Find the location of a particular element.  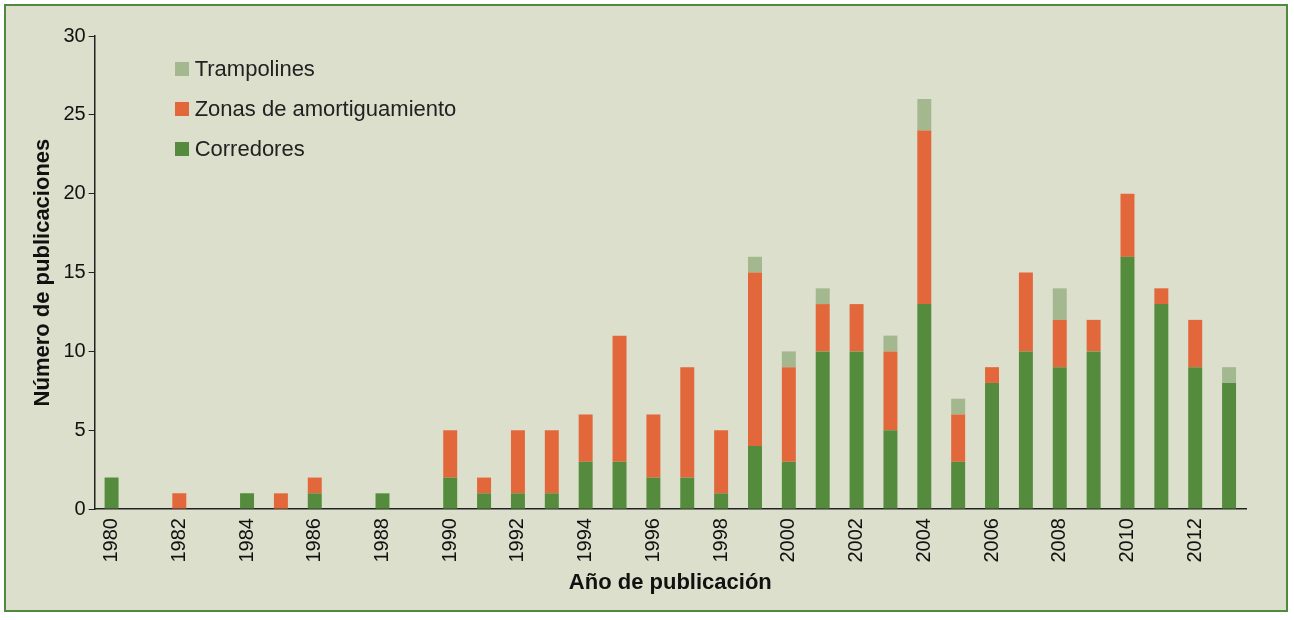

x-tick-label: 2002 is located at coordinates (855, 540).